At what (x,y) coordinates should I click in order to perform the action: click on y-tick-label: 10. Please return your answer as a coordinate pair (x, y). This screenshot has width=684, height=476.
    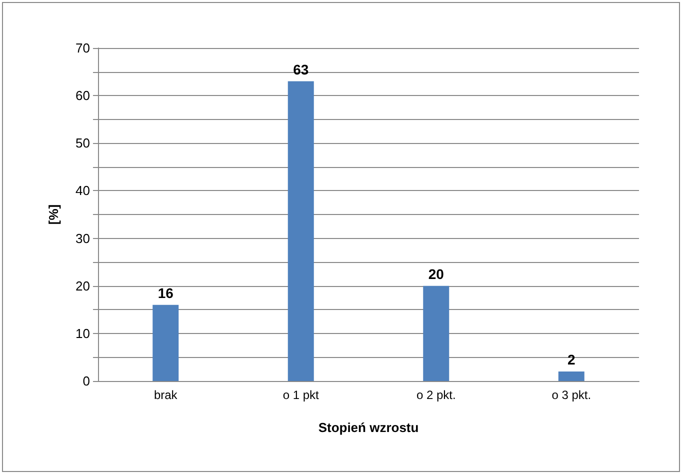
    Looking at the image, I should click on (83, 333).